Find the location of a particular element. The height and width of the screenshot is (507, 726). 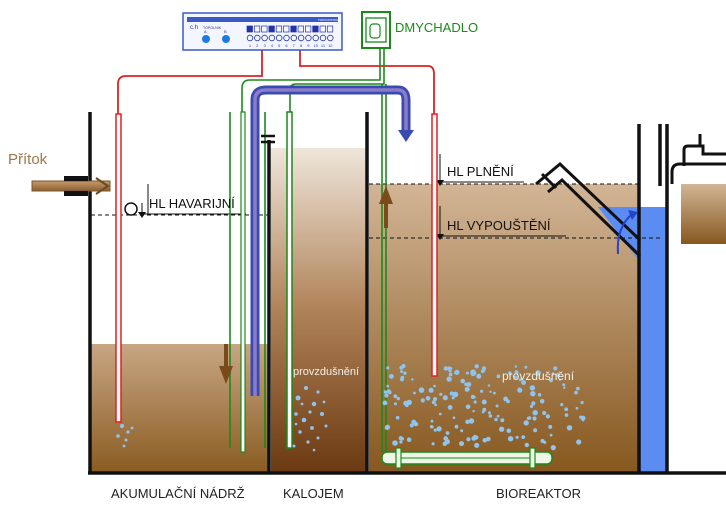

controller-channel-number: 6 is located at coordinates (286, 45).